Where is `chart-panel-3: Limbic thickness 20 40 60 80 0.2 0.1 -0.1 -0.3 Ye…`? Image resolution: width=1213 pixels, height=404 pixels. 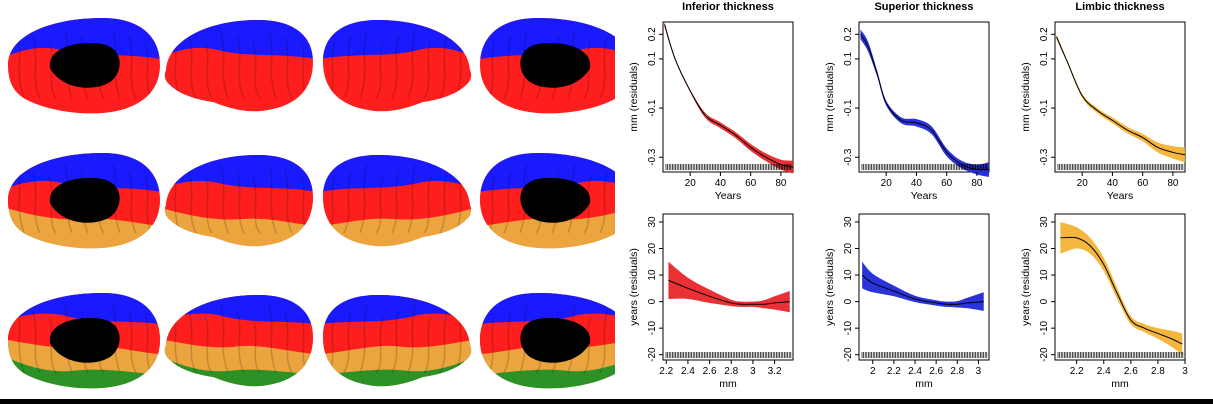 chart-panel-3: Limbic thickness 20 40 60 80 0.2 0.1 -0.1 -0.3 Ye… is located at coordinates (1103, 101).